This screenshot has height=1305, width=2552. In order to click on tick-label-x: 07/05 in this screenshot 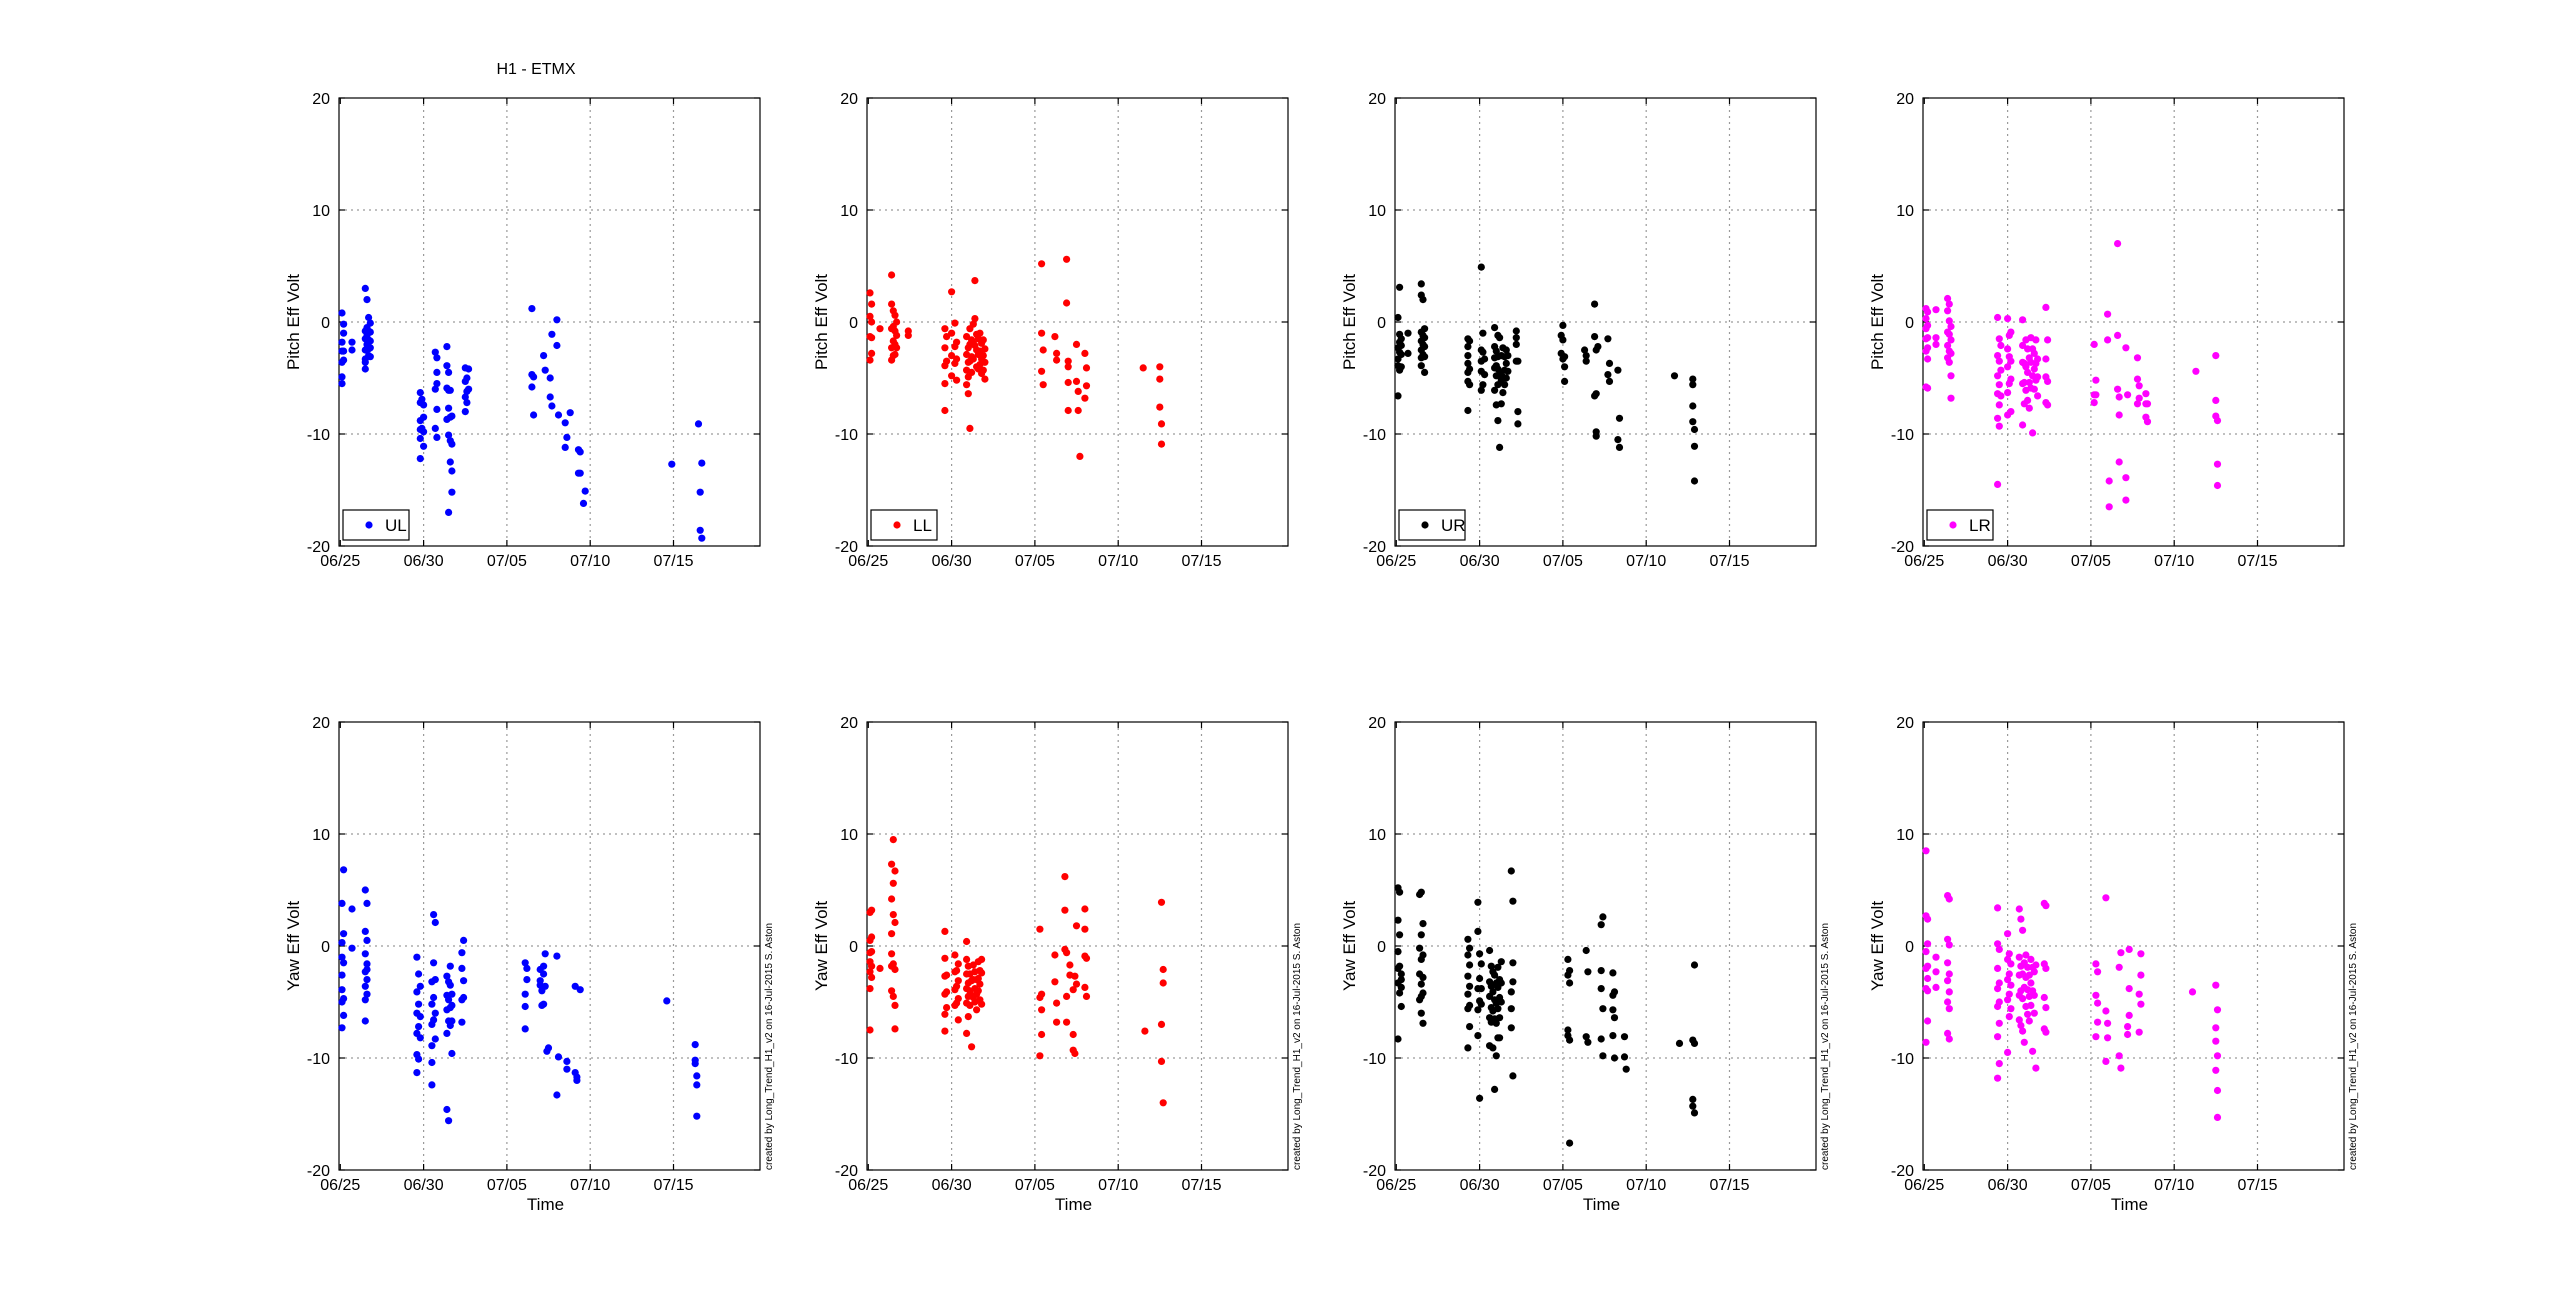, I will do `click(1563, 561)`.